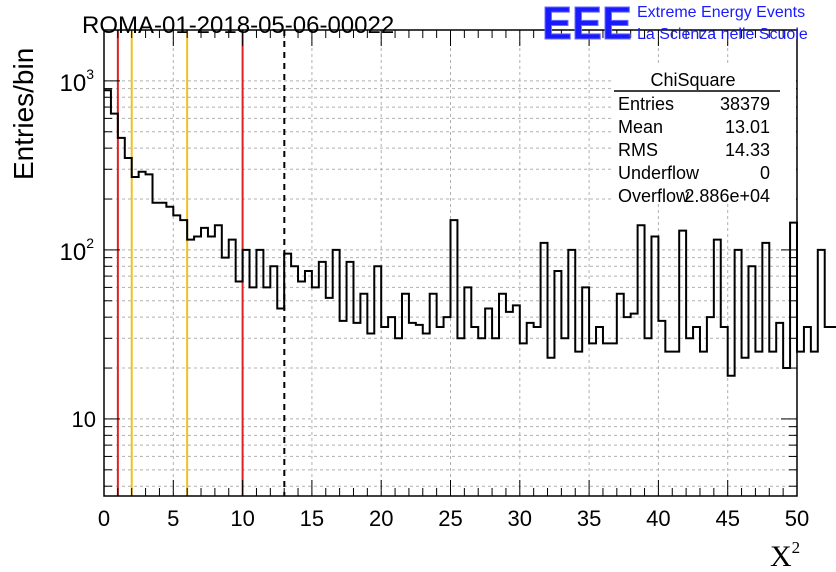 The image size is (836, 572). I want to click on stats-label: RMS, so click(638, 150).